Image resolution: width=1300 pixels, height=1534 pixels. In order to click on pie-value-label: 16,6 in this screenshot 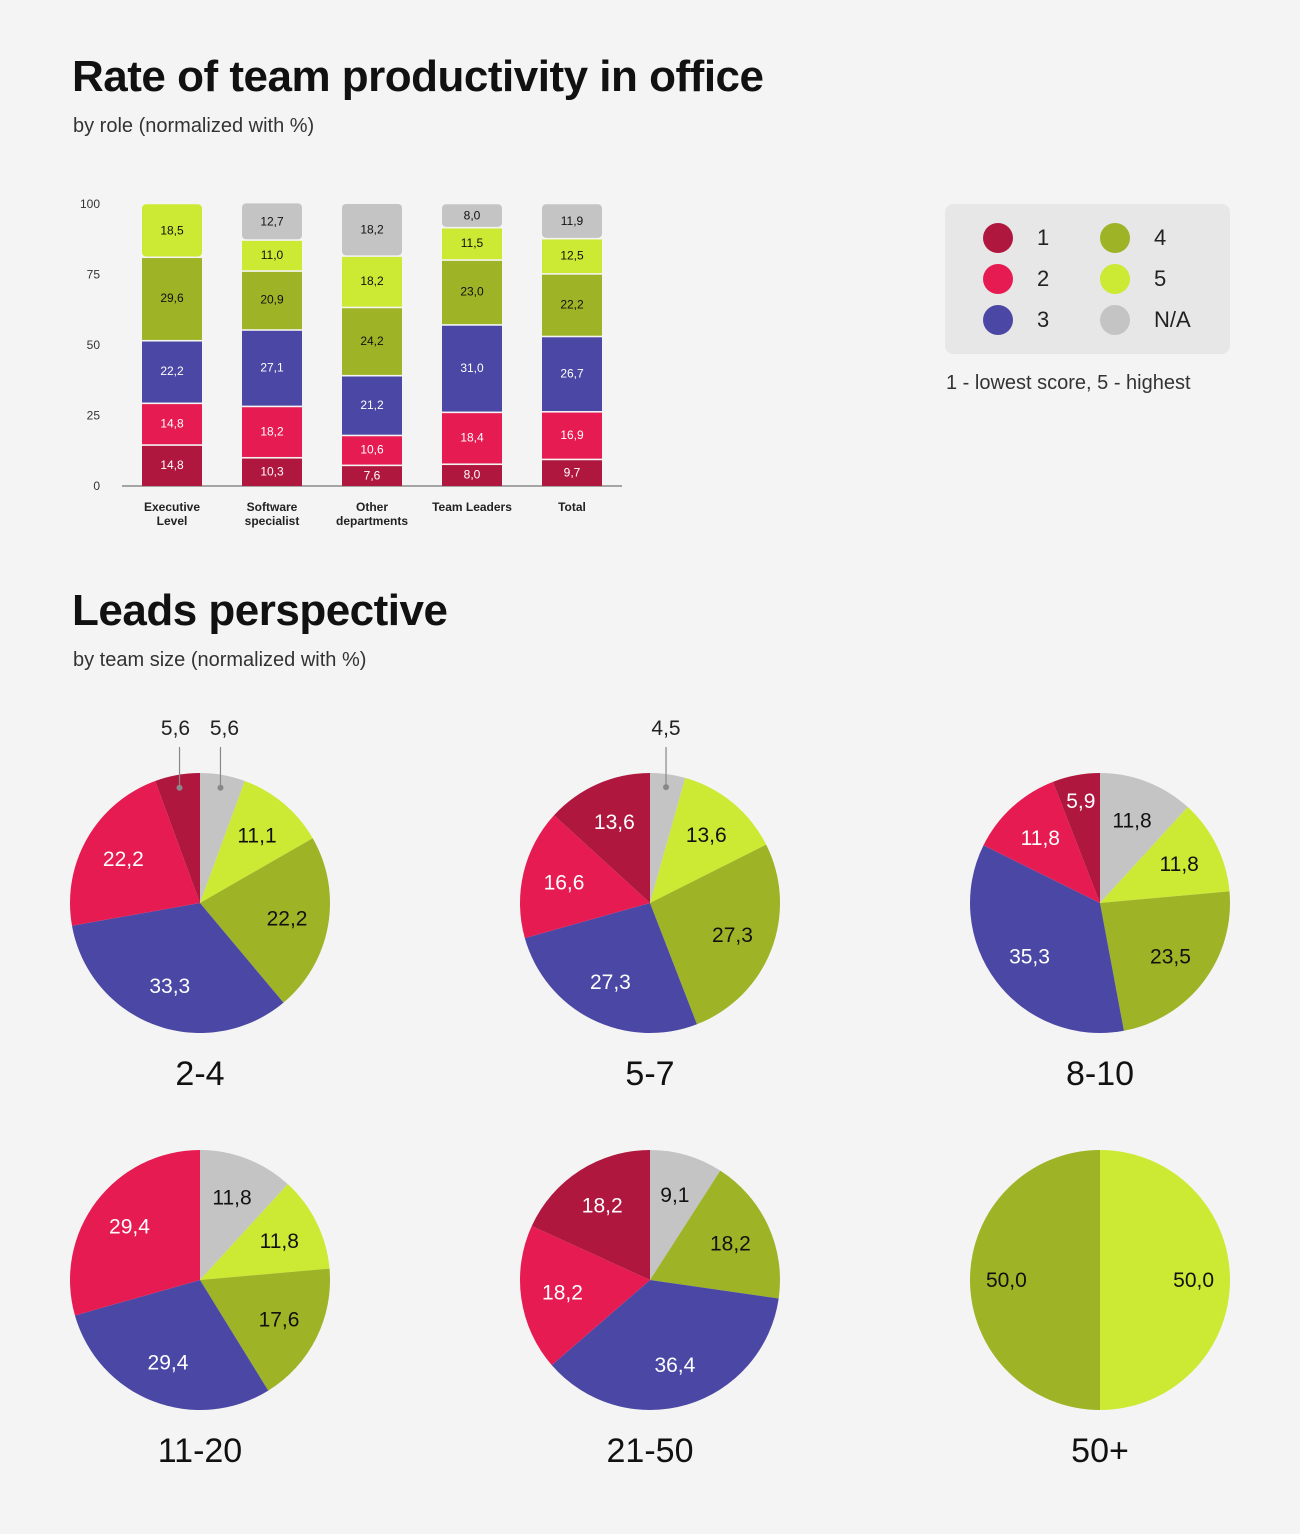, I will do `click(564, 883)`.